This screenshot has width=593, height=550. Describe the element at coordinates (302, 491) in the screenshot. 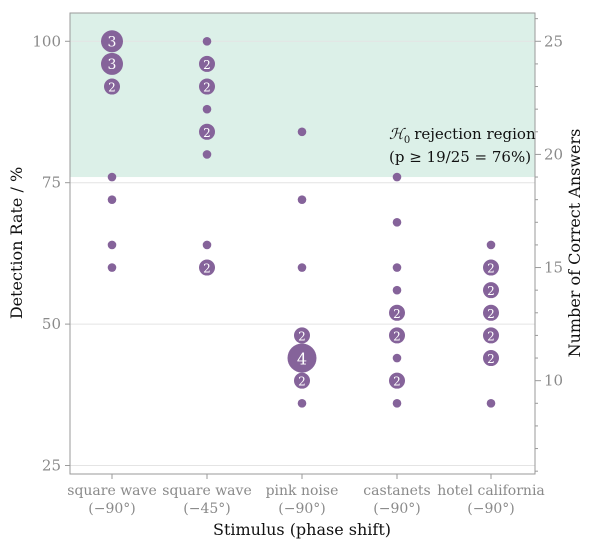

I see `x-tick-label-line1: pink noise` at that location.